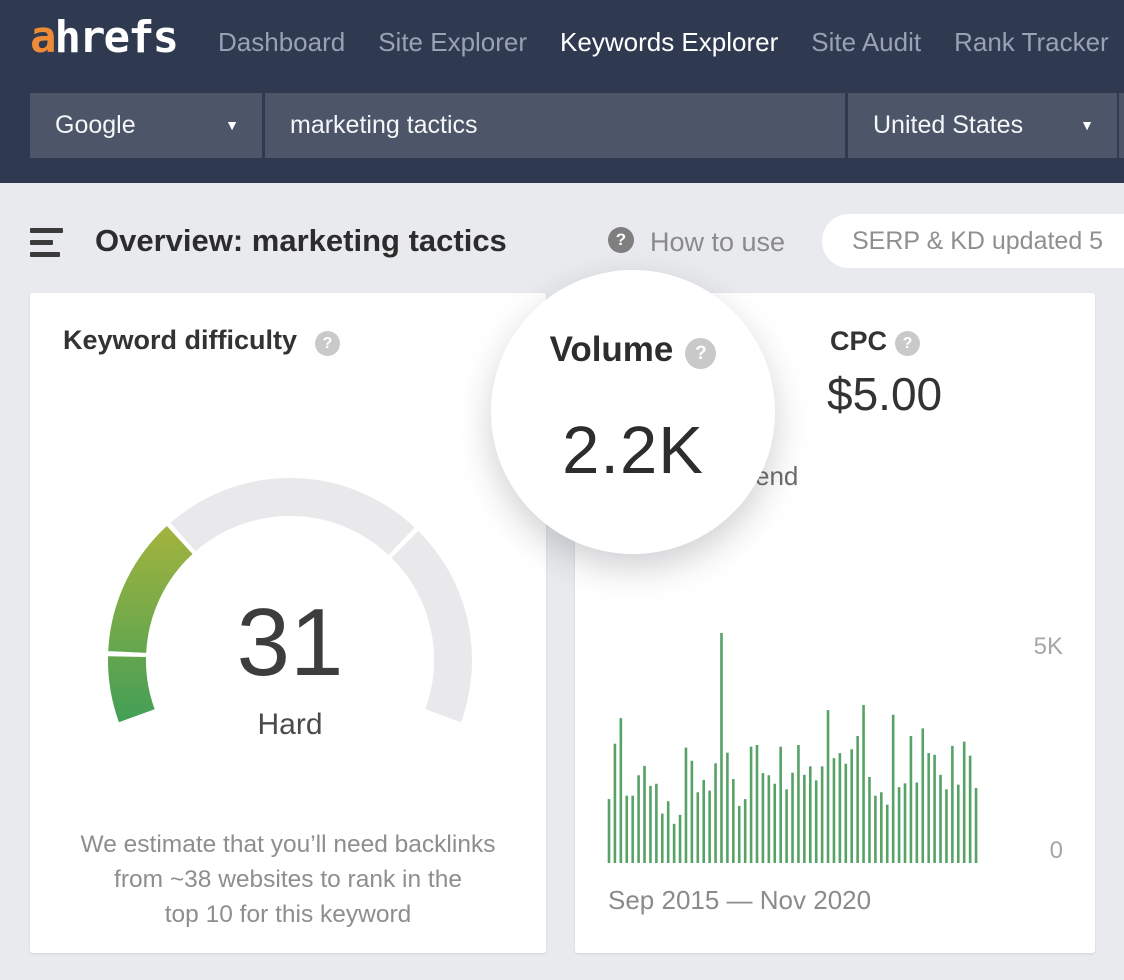 This screenshot has height=980, width=1124. Describe the element at coordinates (859, 341) in the screenshot. I see `cpc-title: CPC` at that location.